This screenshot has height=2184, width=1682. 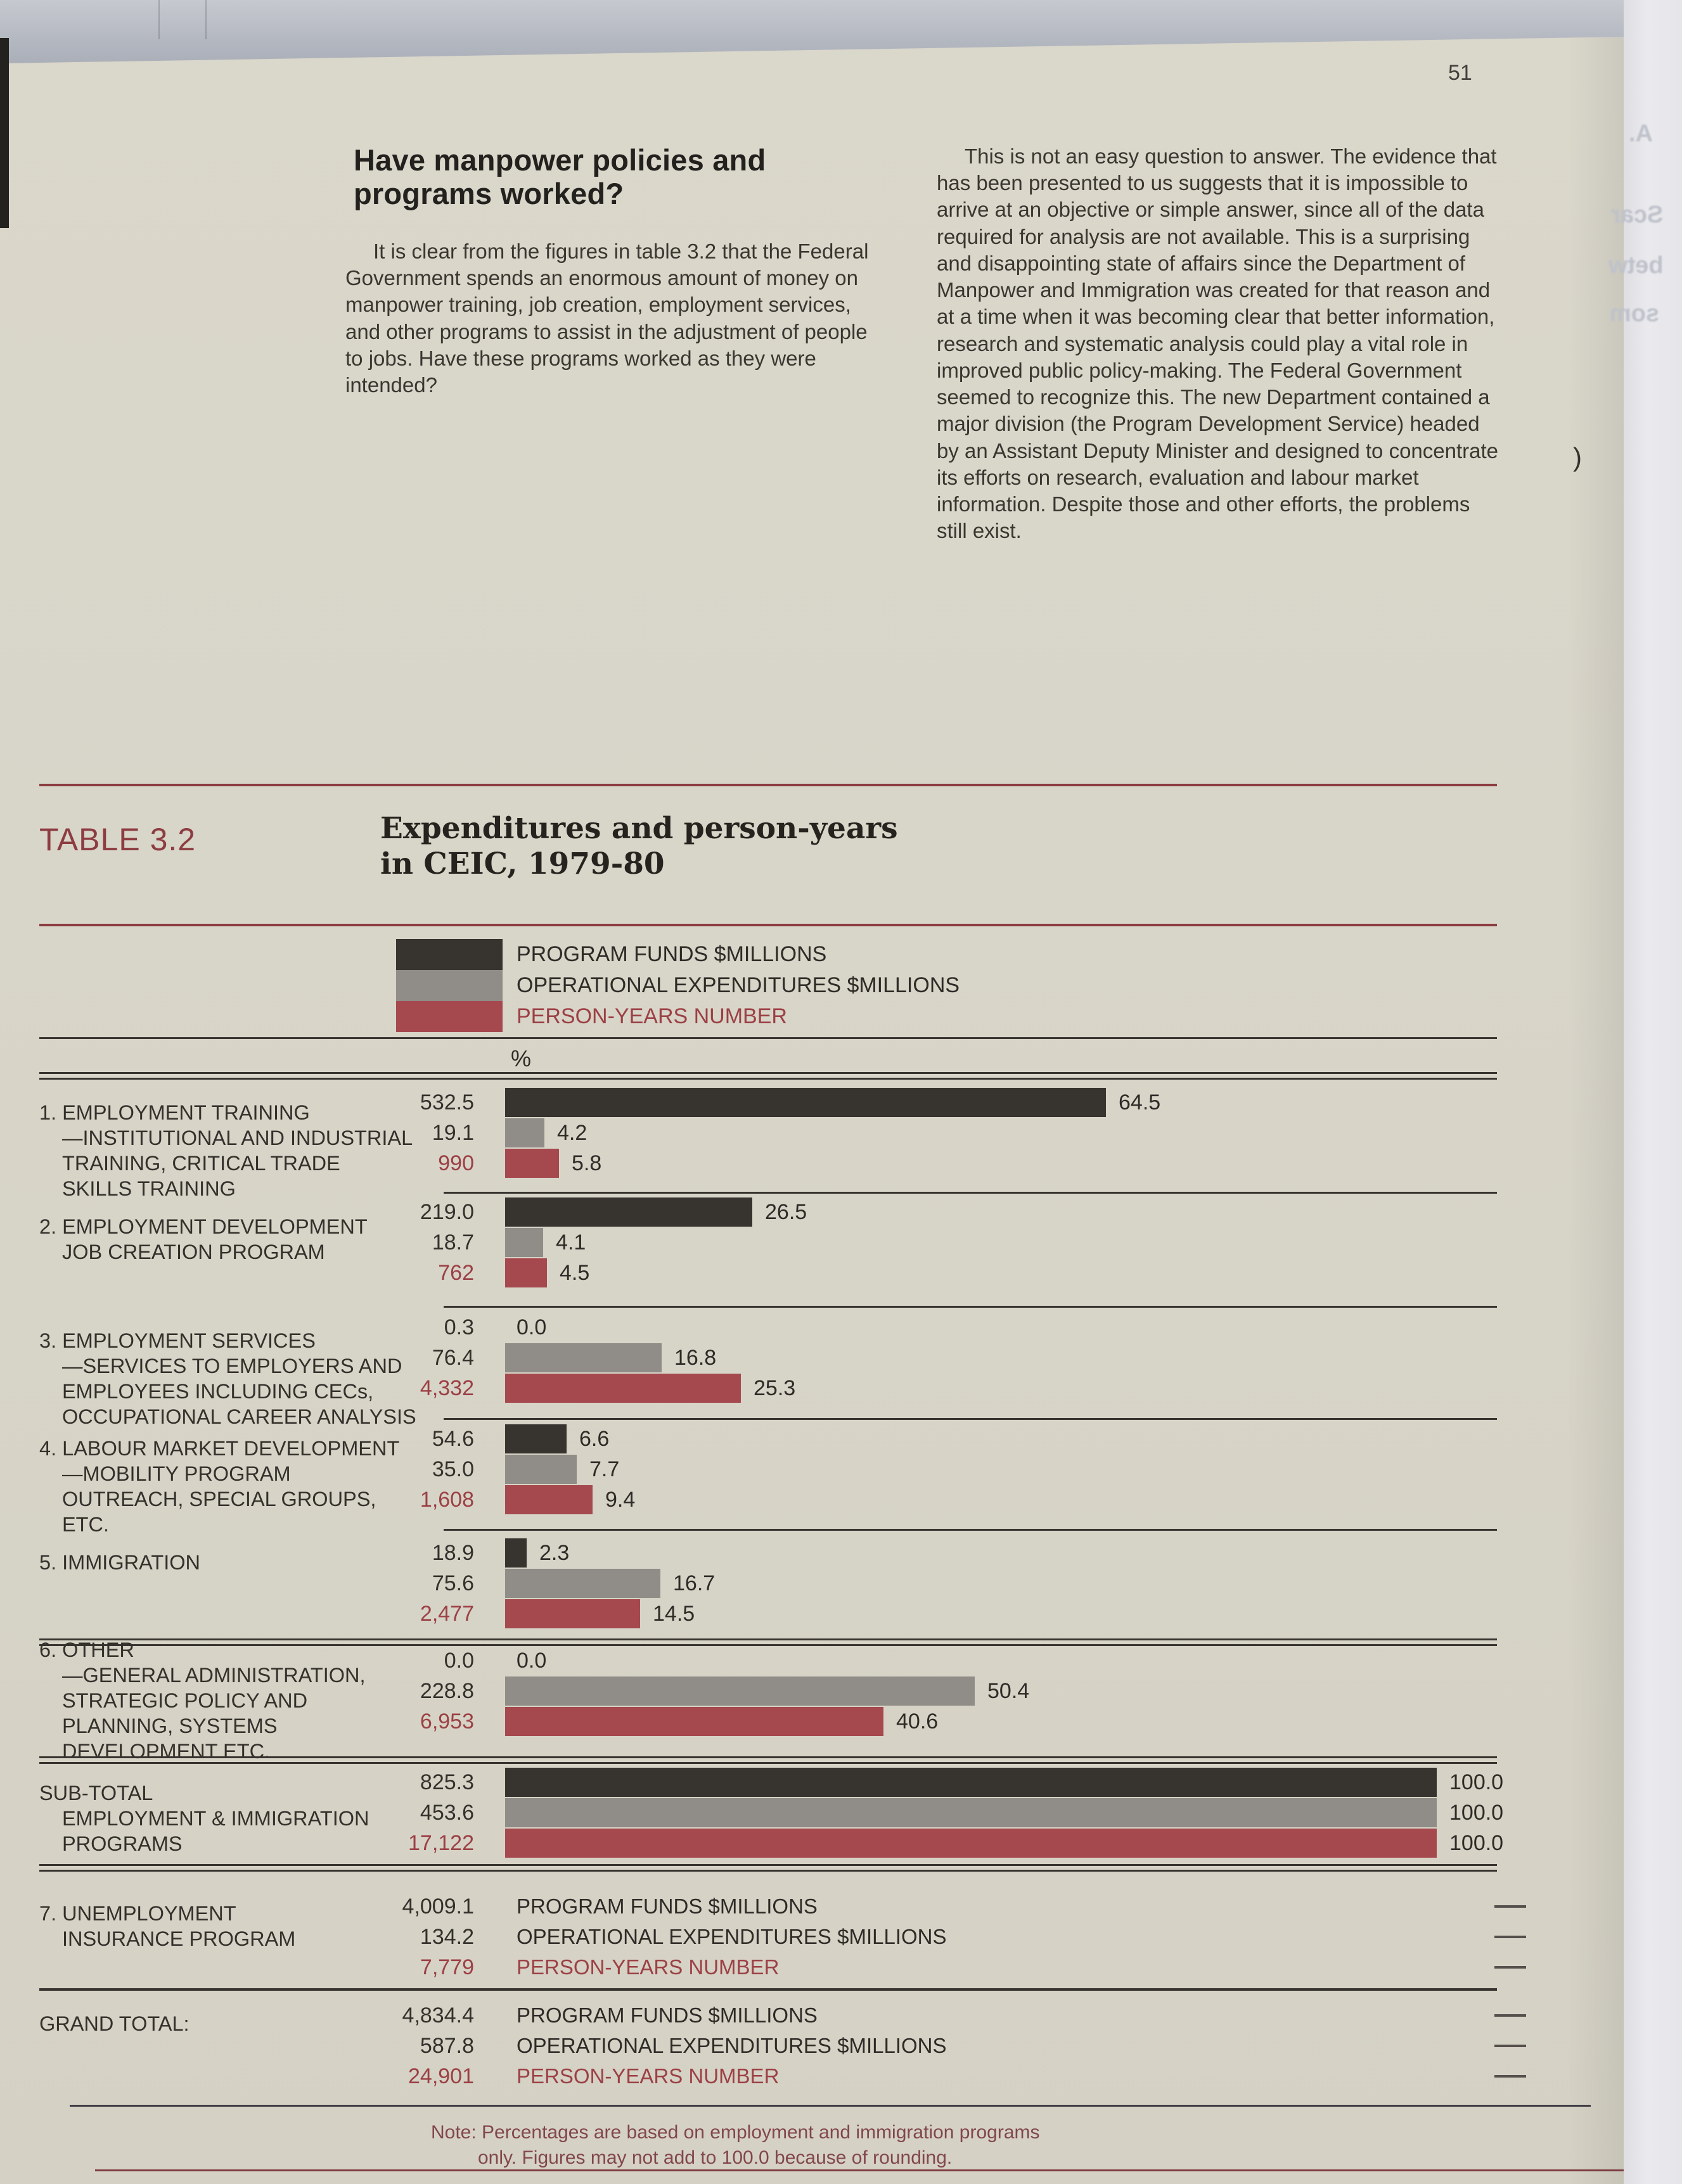 What do you see at coordinates (441, 2076) in the screenshot?
I see `row-value: 24,901` at bounding box center [441, 2076].